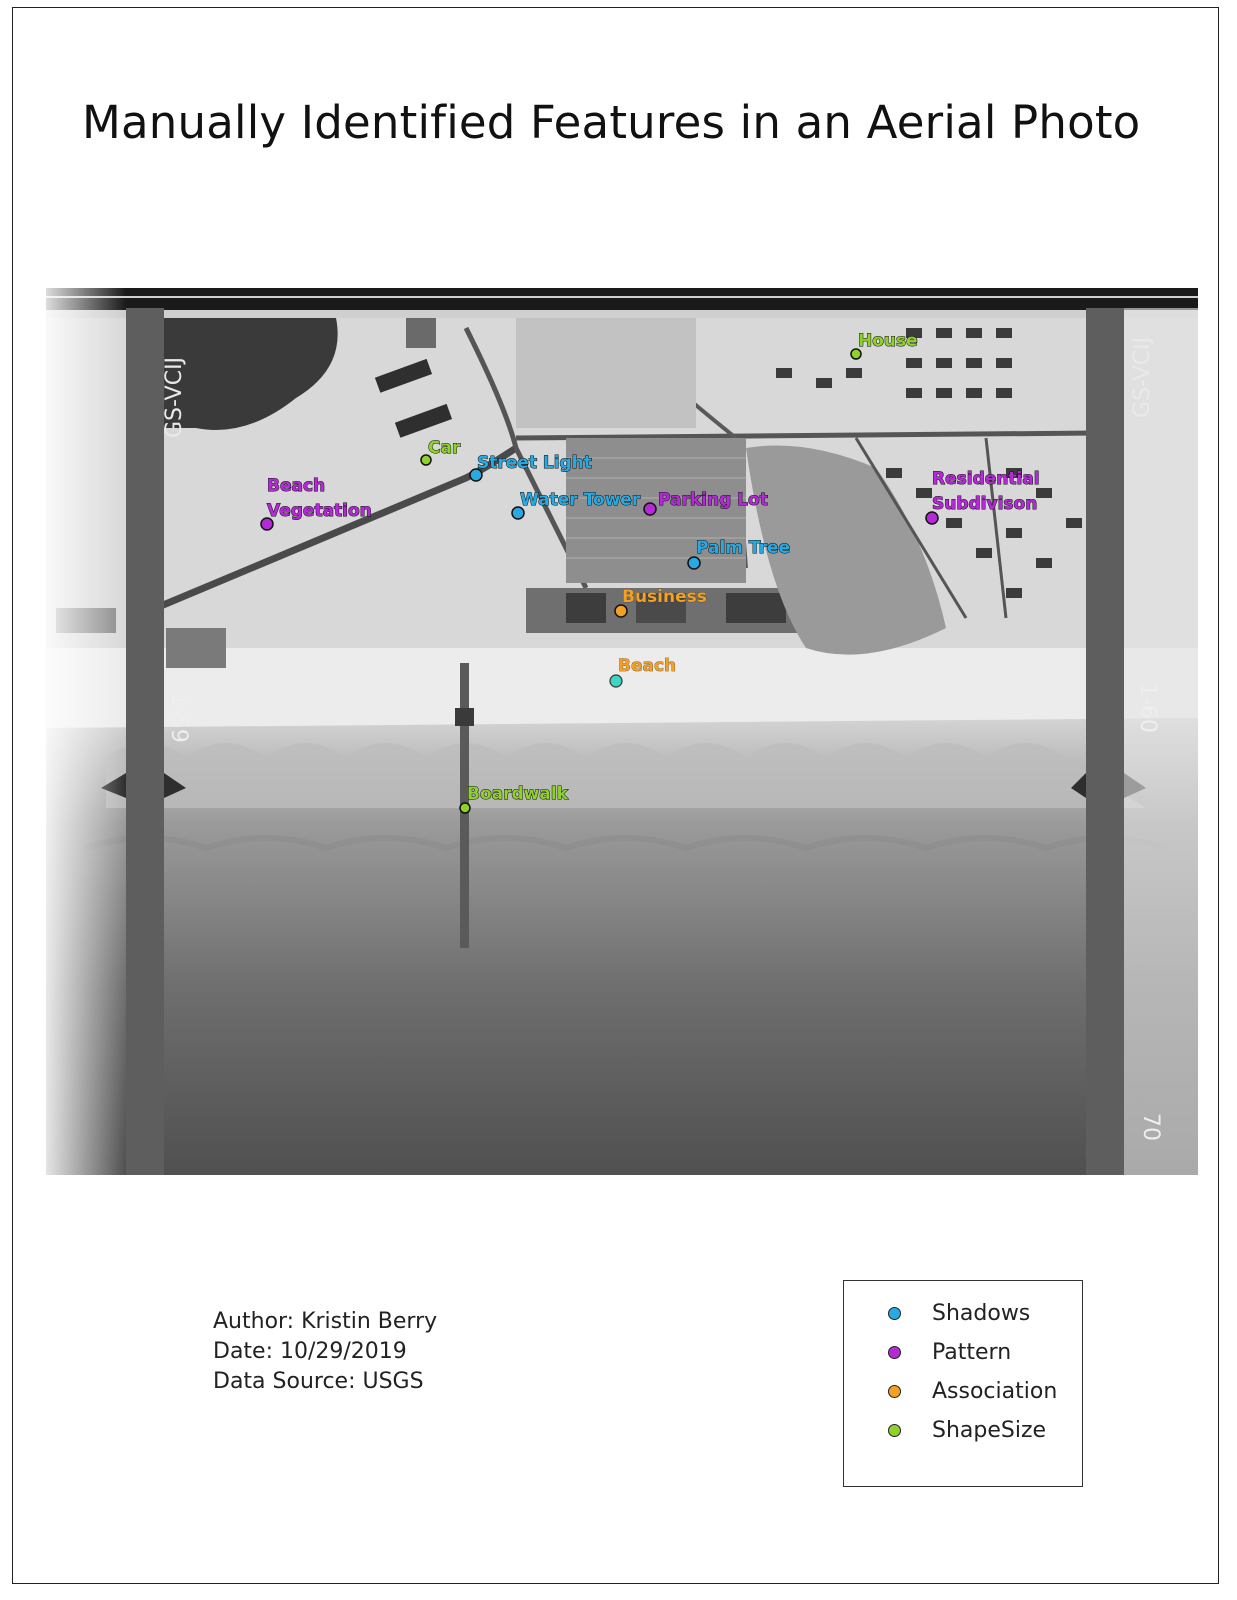 This screenshot has height=1600, width=1237. Describe the element at coordinates (616, 681) in the screenshot. I see `feature-marker-beach` at that location.